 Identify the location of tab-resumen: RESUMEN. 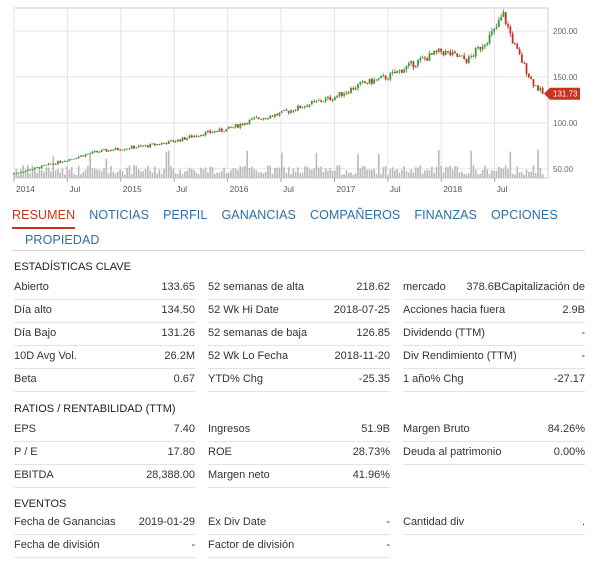
(44, 216).